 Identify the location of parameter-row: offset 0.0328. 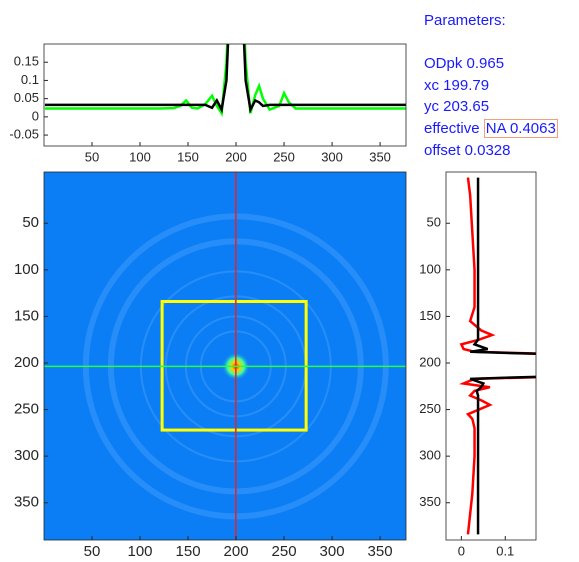
(491, 151).